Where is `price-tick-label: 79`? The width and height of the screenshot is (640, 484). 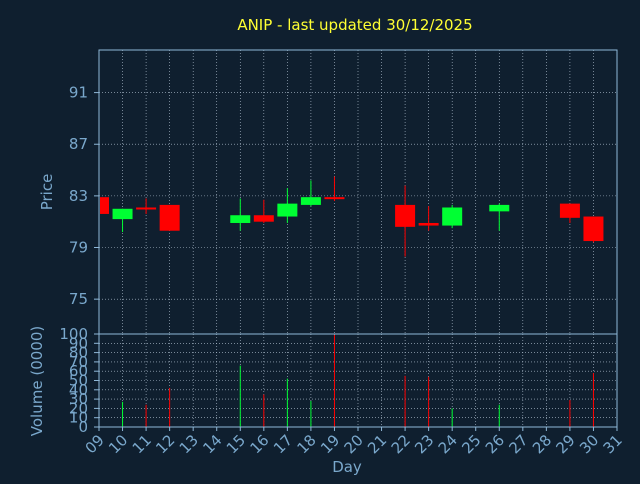
price-tick-label: 79 is located at coordinates (78, 248).